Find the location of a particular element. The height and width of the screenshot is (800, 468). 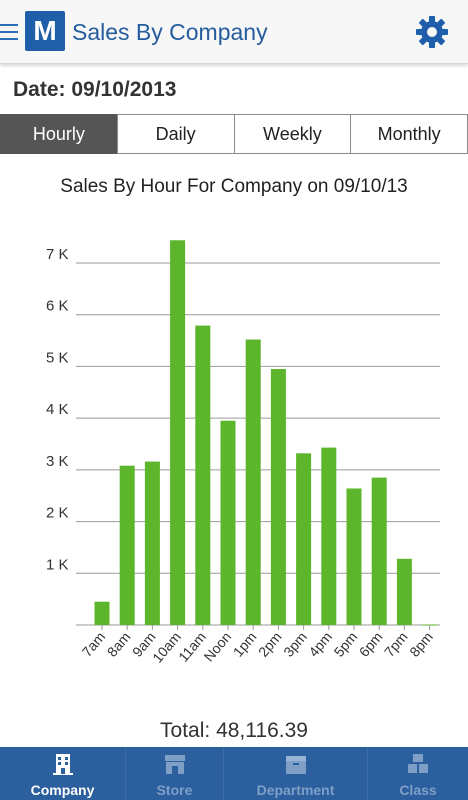

y-tick-label: 7 K is located at coordinates (57, 254).